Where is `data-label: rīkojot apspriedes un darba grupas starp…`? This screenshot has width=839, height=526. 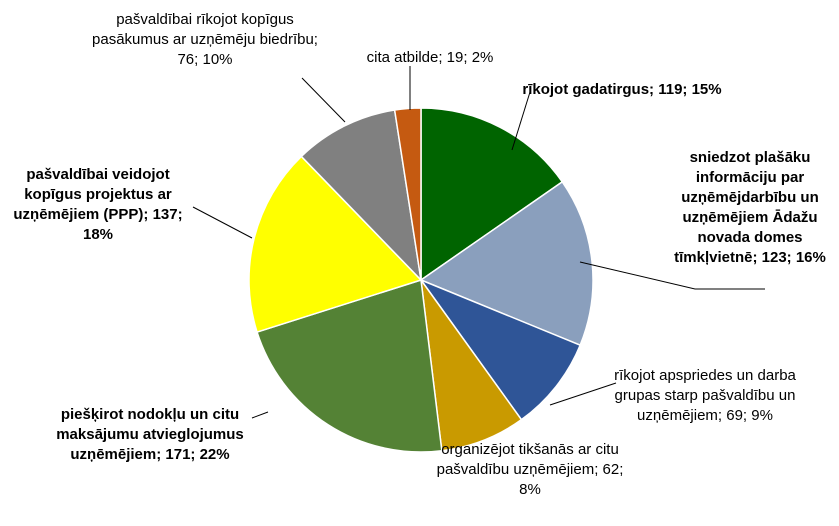 data-label: rīkojot apspriedes un darba grupas starp… is located at coordinates (705, 395).